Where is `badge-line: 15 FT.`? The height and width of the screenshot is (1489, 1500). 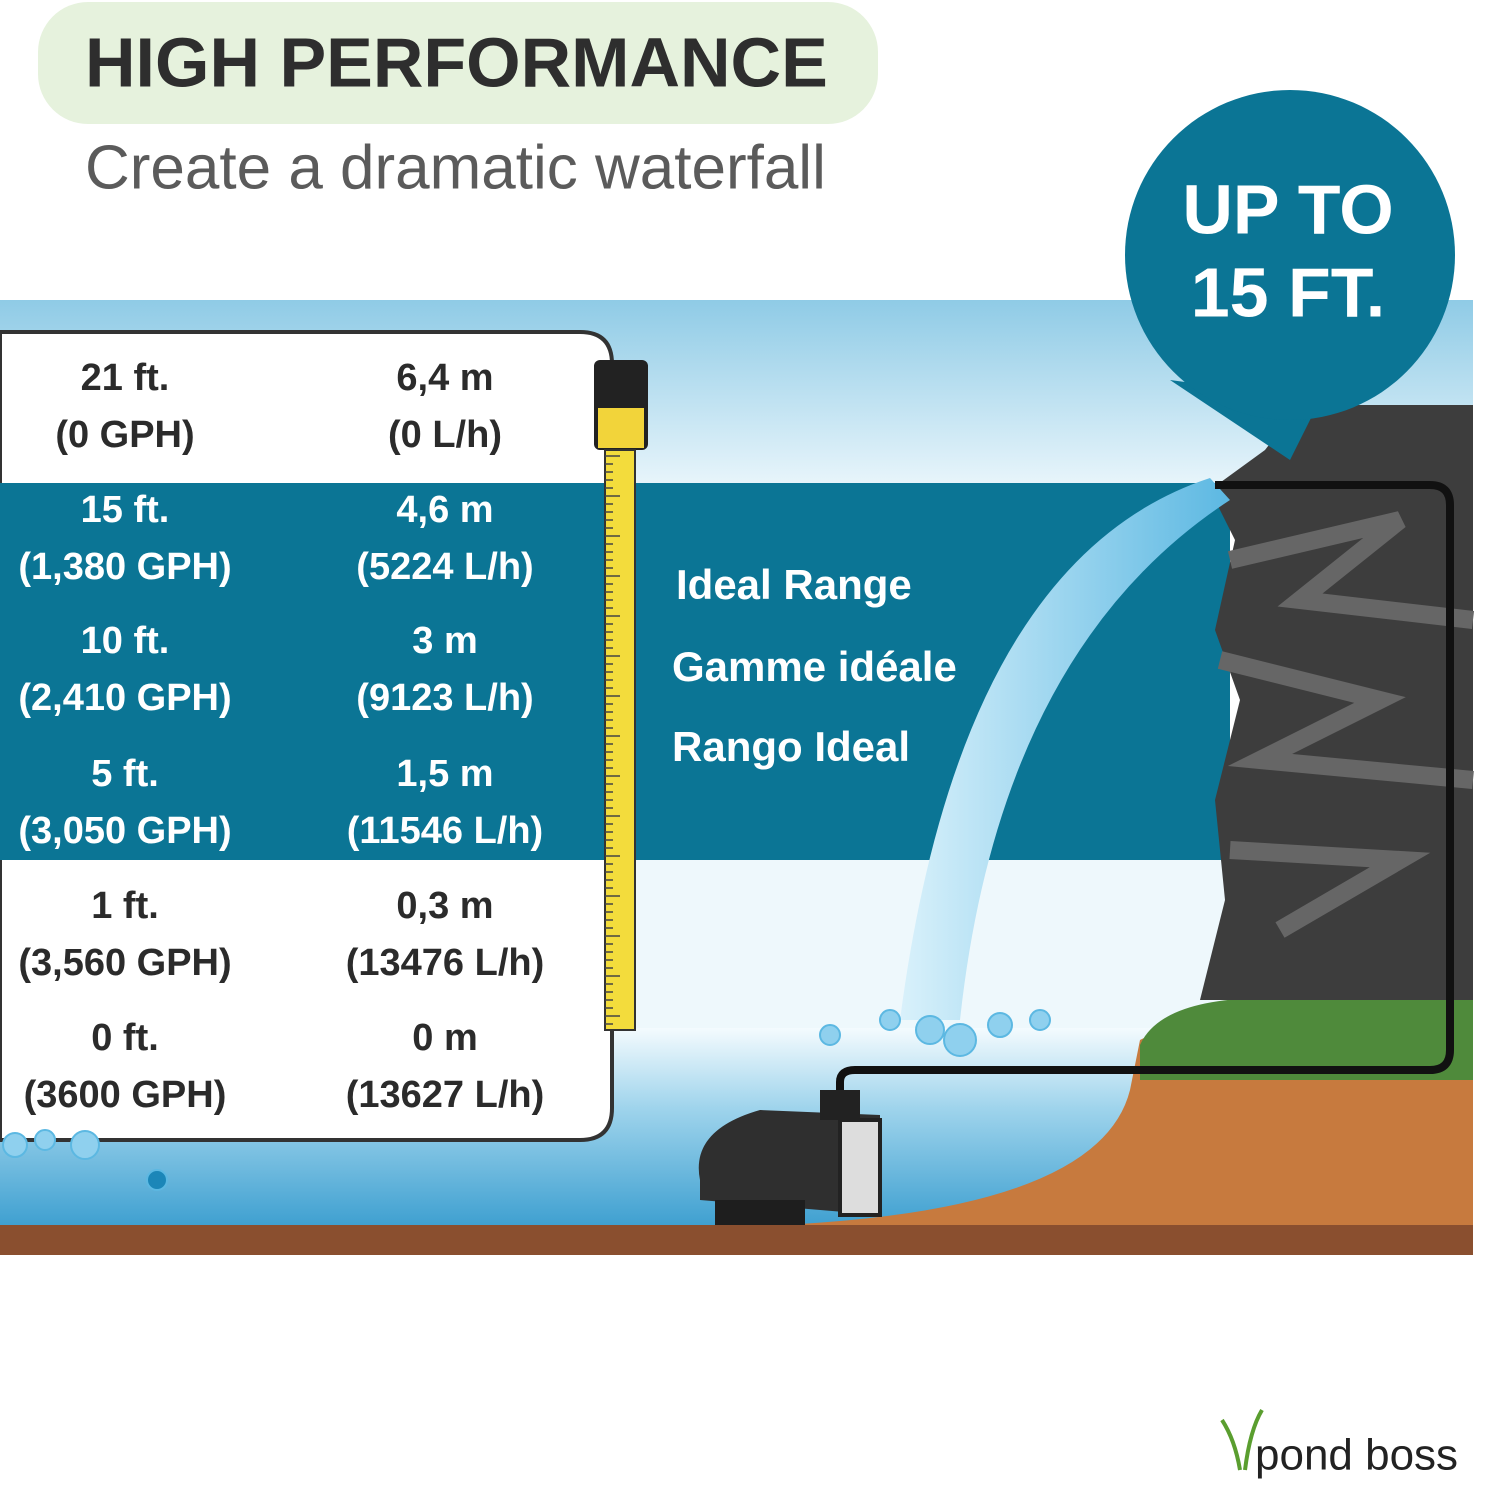
badge-line: 15 FT. is located at coordinates (1288, 292).